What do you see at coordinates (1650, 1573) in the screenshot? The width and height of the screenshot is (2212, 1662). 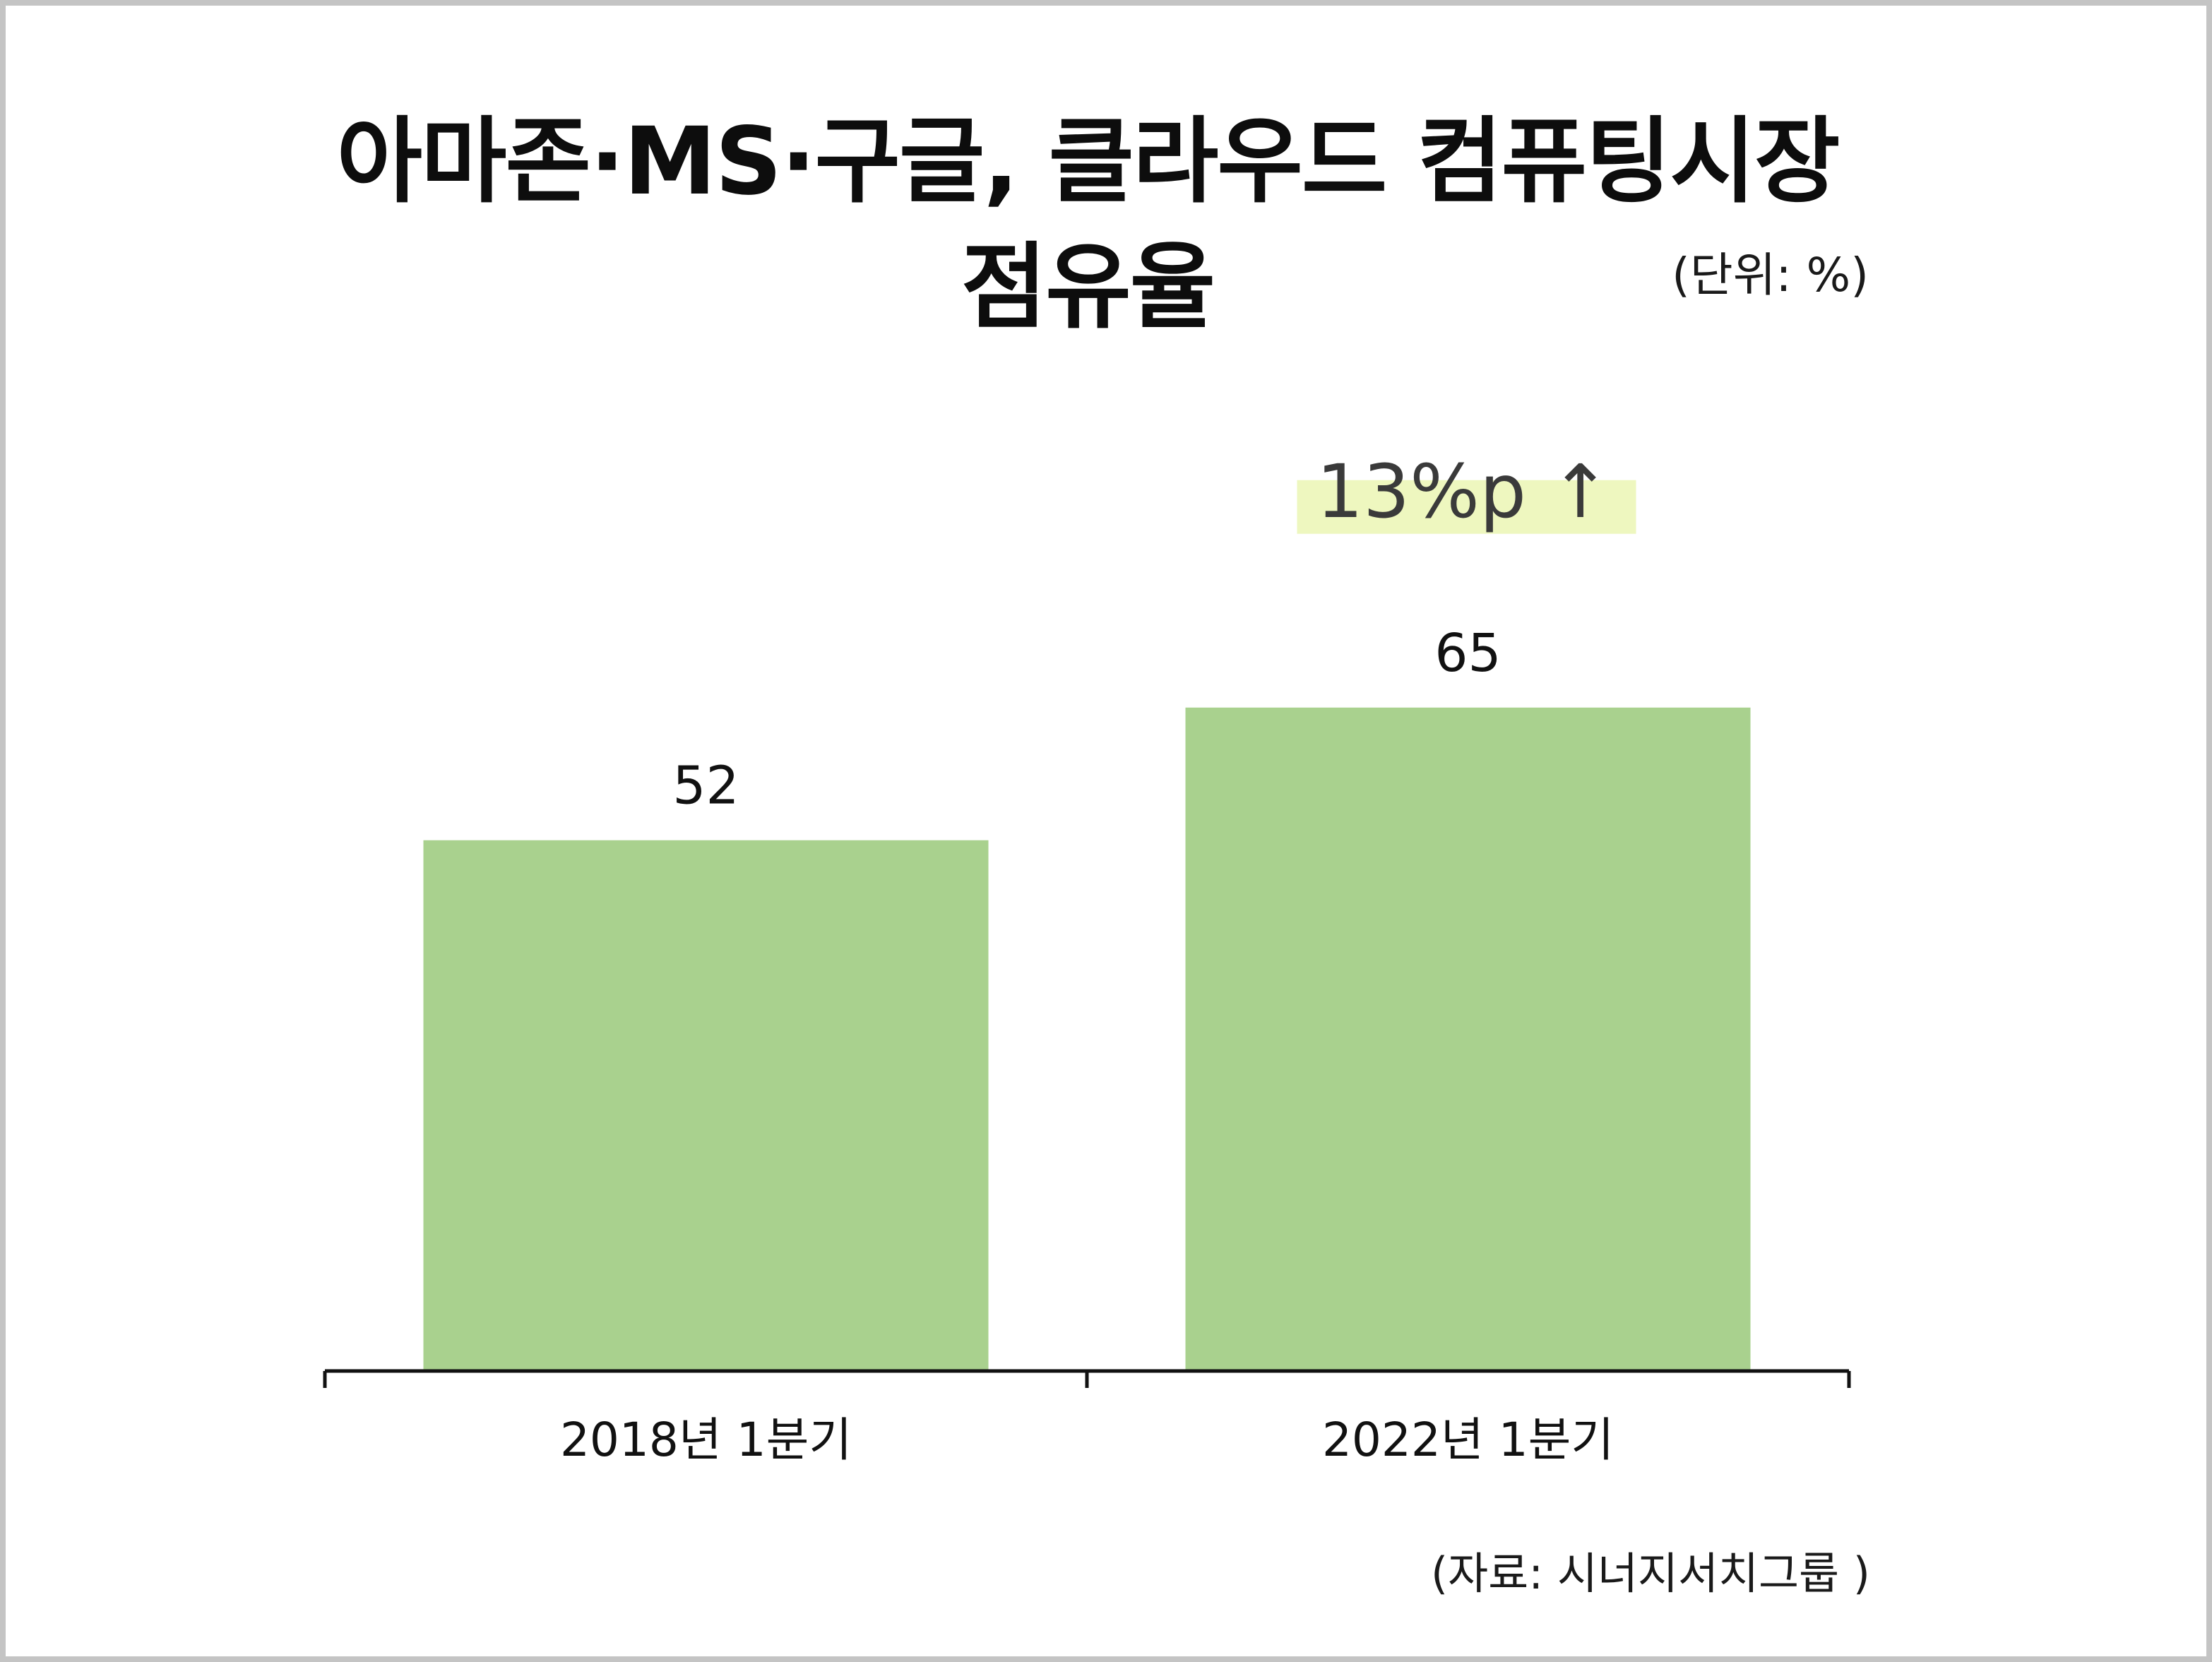 I see `source-note: (자료: 시너지서치그룹 )` at bounding box center [1650, 1573].